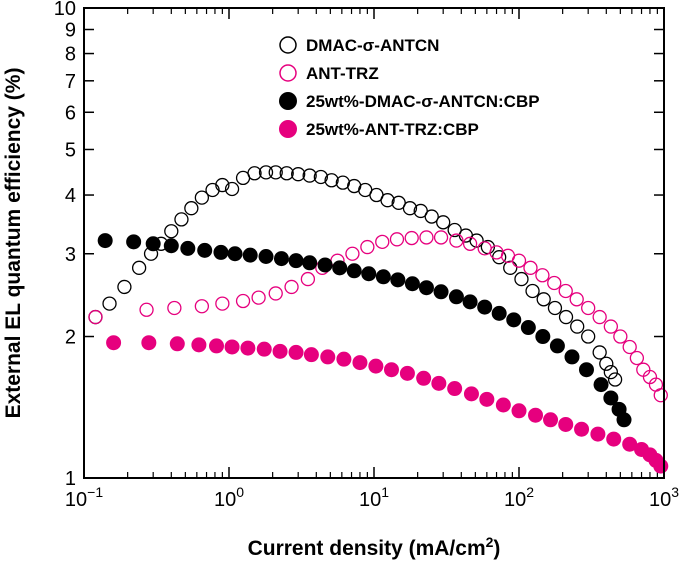 This screenshot has width=685, height=565. Describe the element at coordinates (70, 55) in the screenshot. I see `y-tick-label: 8` at that location.